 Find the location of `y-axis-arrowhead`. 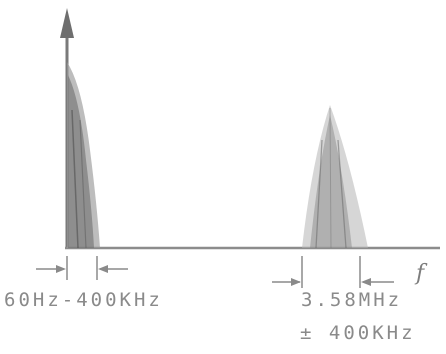

y-axis-arrowhead is located at coordinates (67, 23).